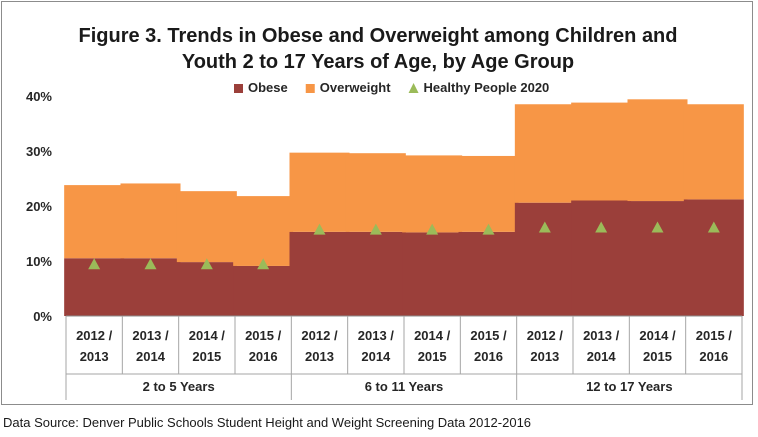  What do you see at coordinates (355, 87) in the screenshot?
I see `legend-label-overweight: Overweight` at bounding box center [355, 87].